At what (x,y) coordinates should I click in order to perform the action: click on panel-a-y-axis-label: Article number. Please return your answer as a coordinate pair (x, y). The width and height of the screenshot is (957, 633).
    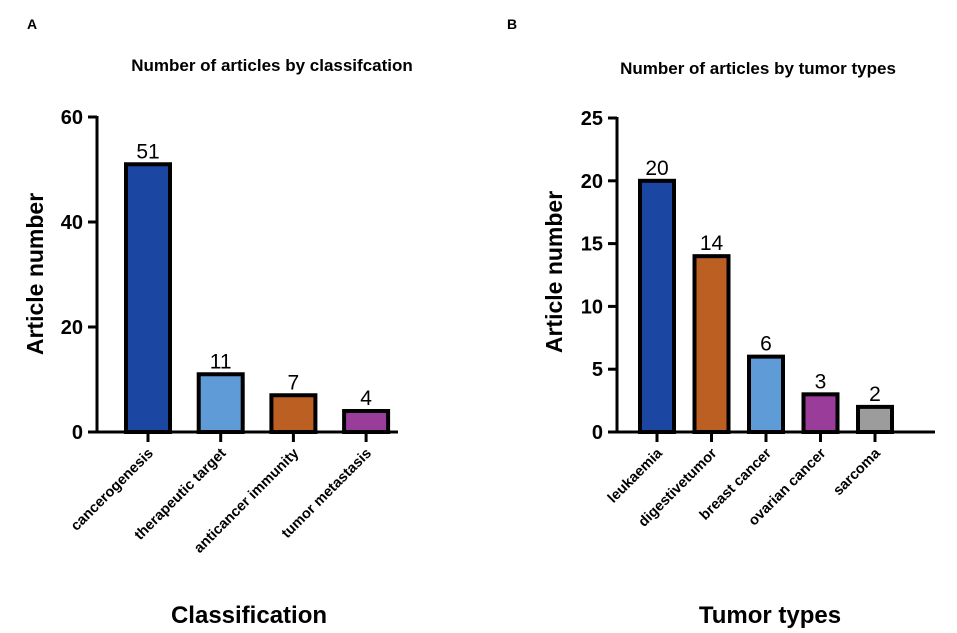
    Looking at the image, I should click on (35, 274).